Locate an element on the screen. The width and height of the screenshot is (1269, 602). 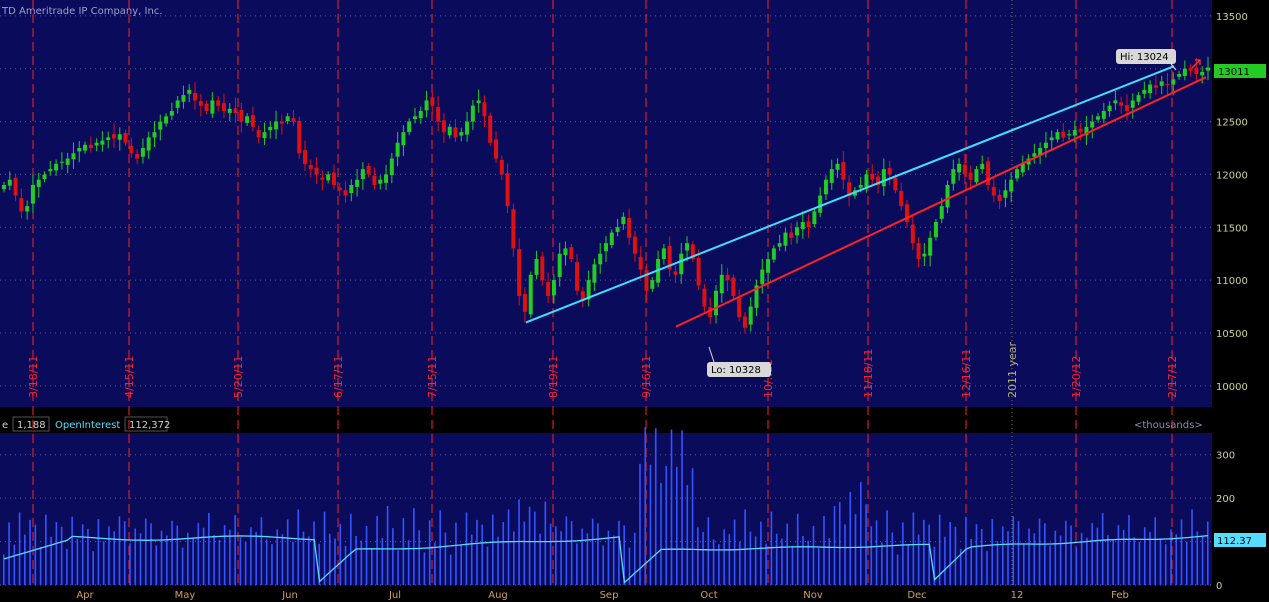
date-marker-label: 1/20/12 is located at coordinates (1076, 377).